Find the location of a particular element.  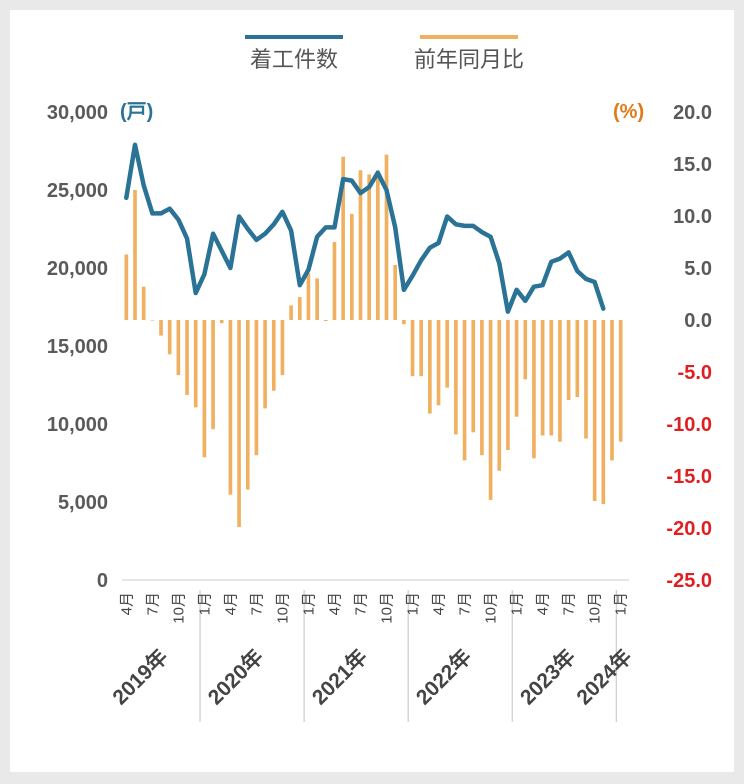

right-tick-label: 10.0 is located at coordinates (692, 217).